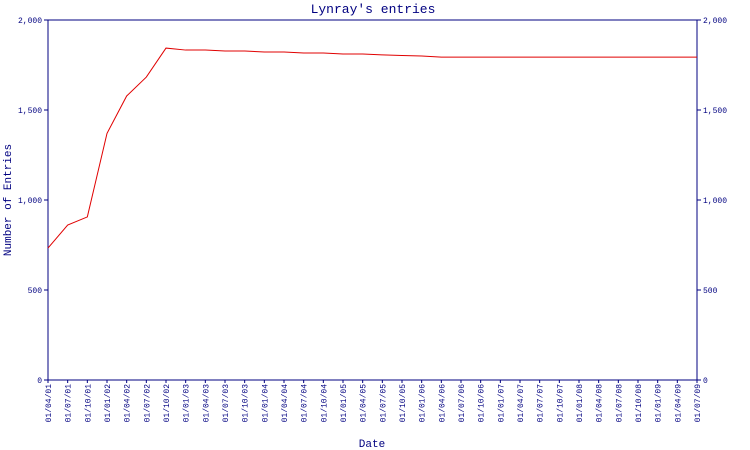 The image size is (750, 450). Describe the element at coordinates (9, 200) in the screenshot. I see `y-axis-title: Number of Entries` at that location.